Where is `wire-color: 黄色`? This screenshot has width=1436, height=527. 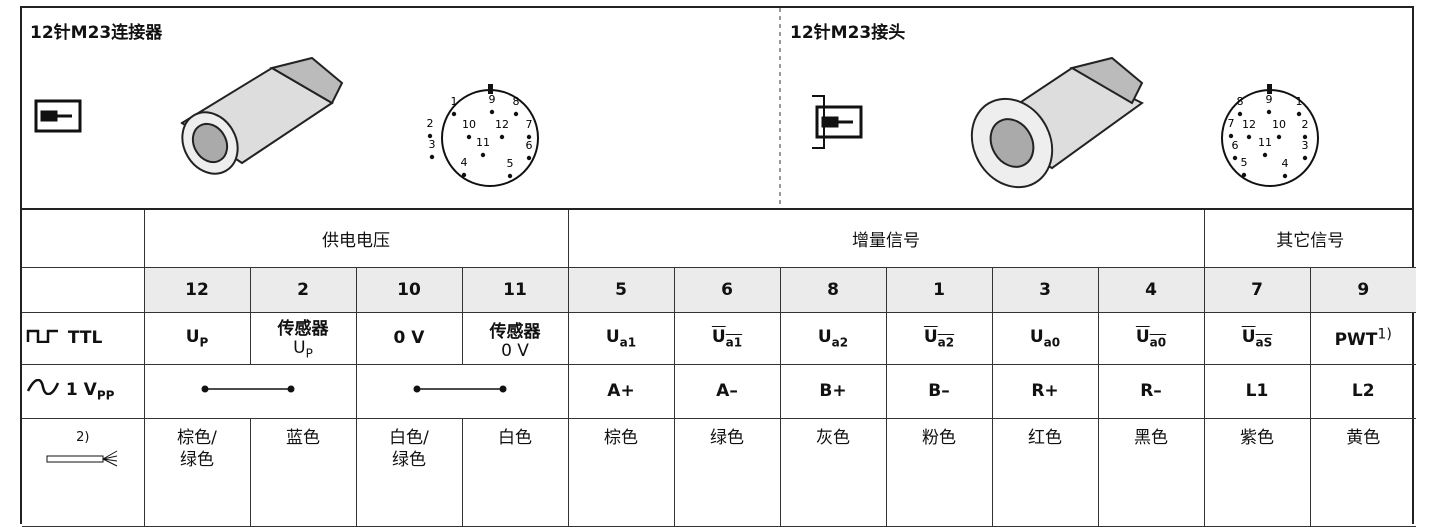
wire-color: 黄色 is located at coordinates (1362, 472).